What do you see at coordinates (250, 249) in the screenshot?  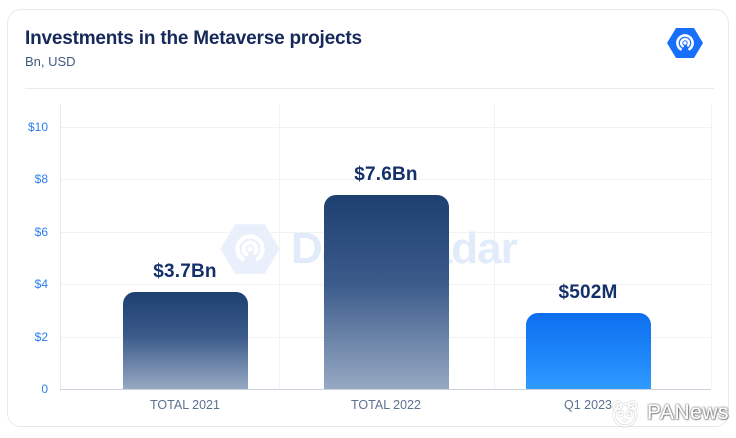 I see `dappradar-watermark-icon` at bounding box center [250, 249].